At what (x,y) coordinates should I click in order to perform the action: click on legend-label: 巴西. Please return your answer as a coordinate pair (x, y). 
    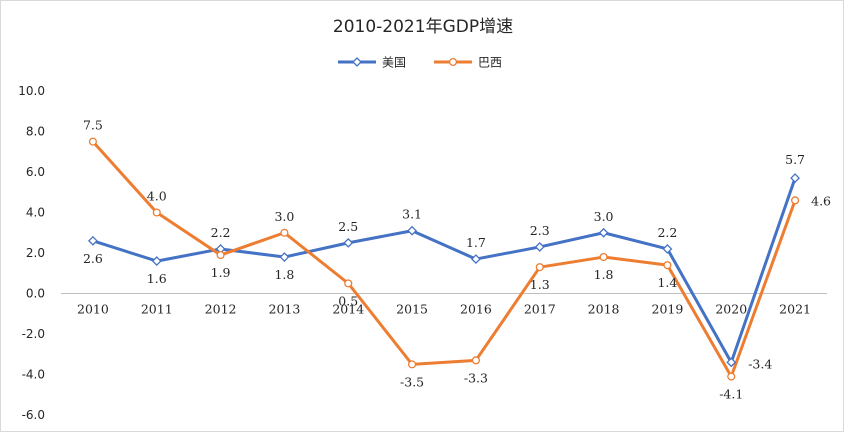
    Looking at the image, I should click on (490, 63).